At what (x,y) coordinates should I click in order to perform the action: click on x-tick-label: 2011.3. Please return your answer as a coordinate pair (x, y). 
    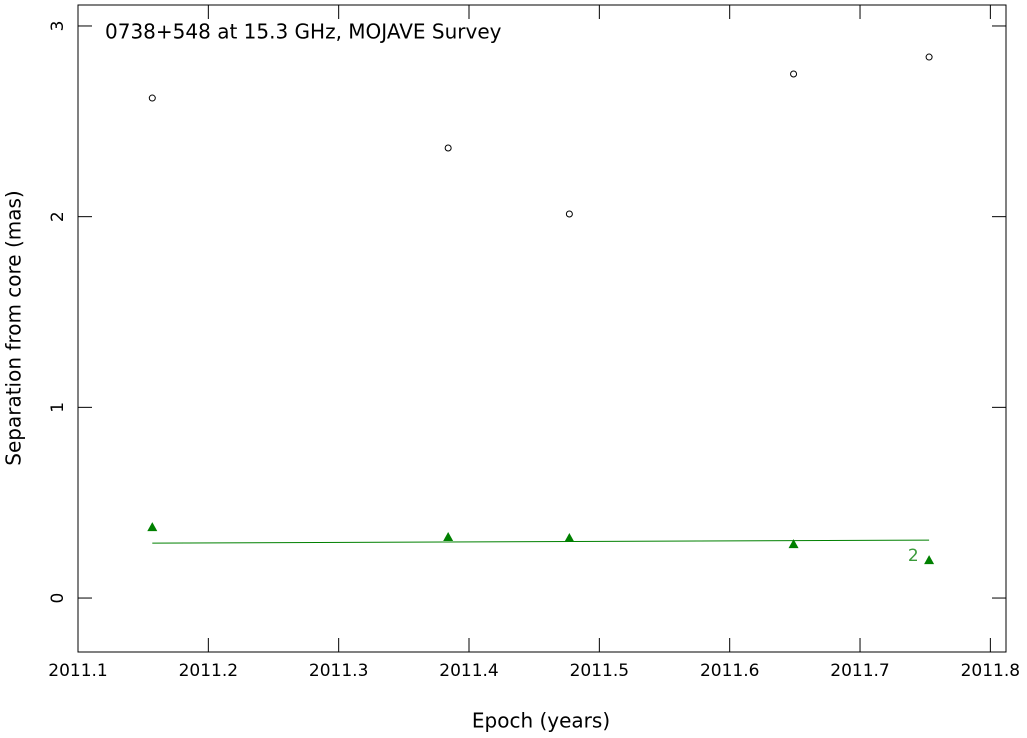
    Looking at the image, I should click on (338, 671).